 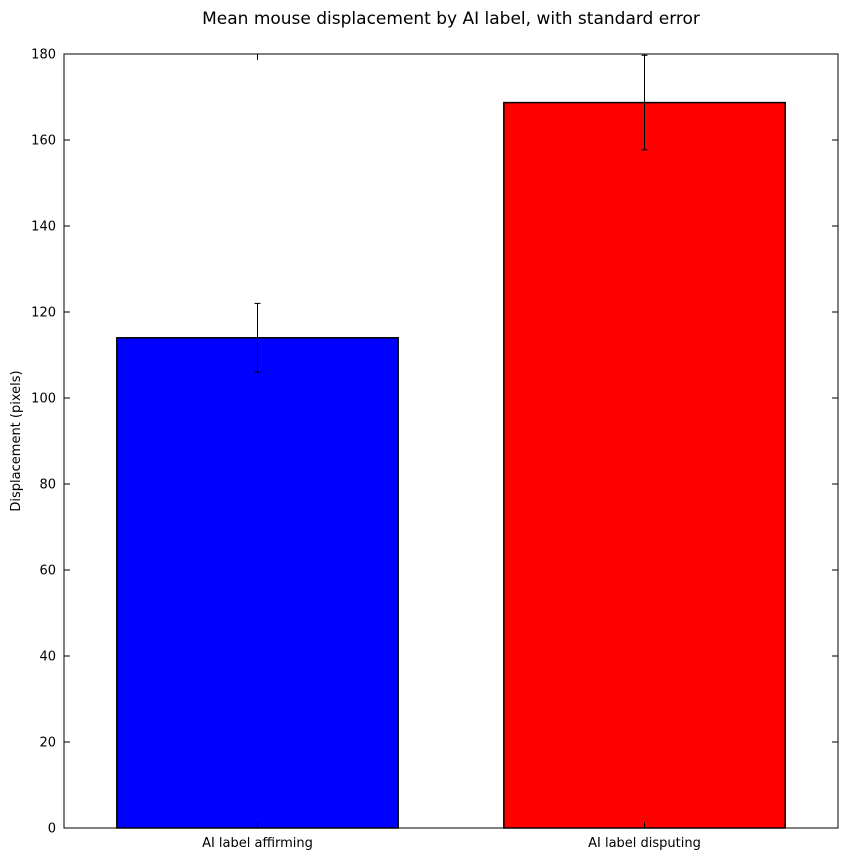 What do you see at coordinates (16, 440) in the screenshot?
I see `y-axis-label: Displacement (pixels)` at bounding box center [16, 440].